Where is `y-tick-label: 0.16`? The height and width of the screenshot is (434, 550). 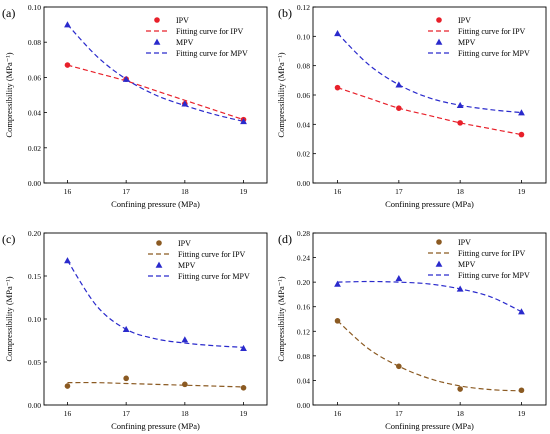
y-tick-label: 0.16 is located at coordinates (303, 307).